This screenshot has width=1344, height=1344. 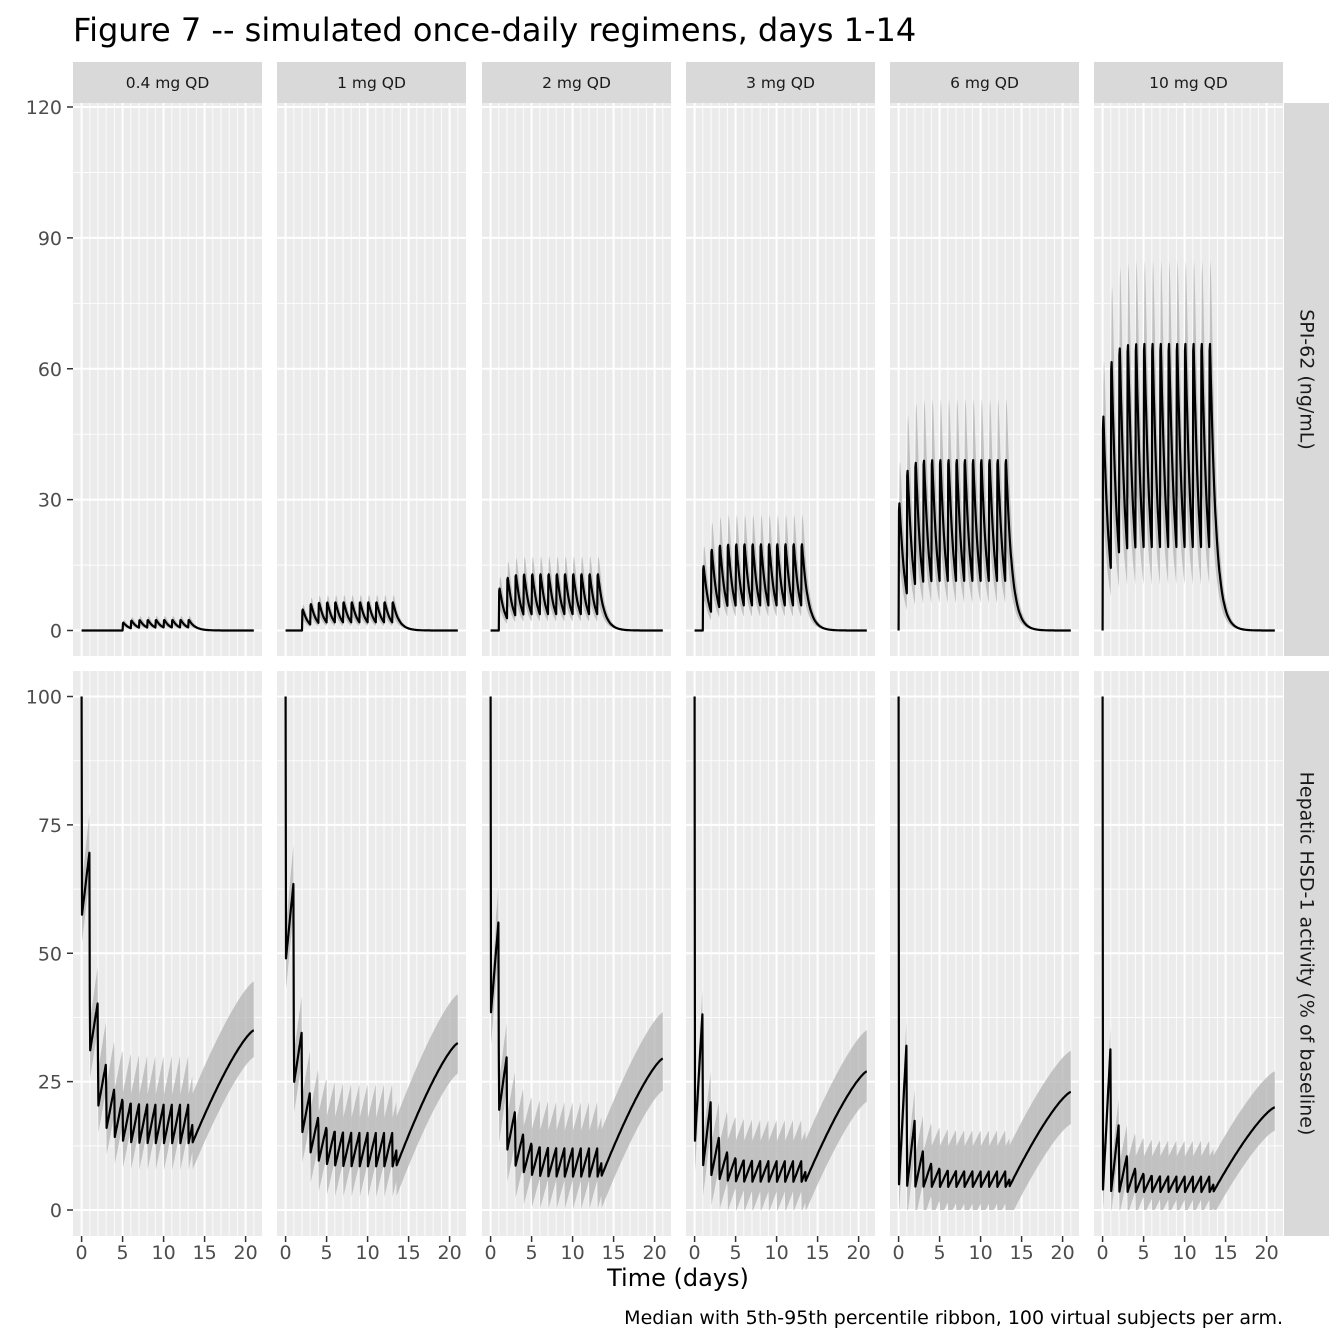 I want to click on y-tick-label: 100, so click(x=44, y=698).